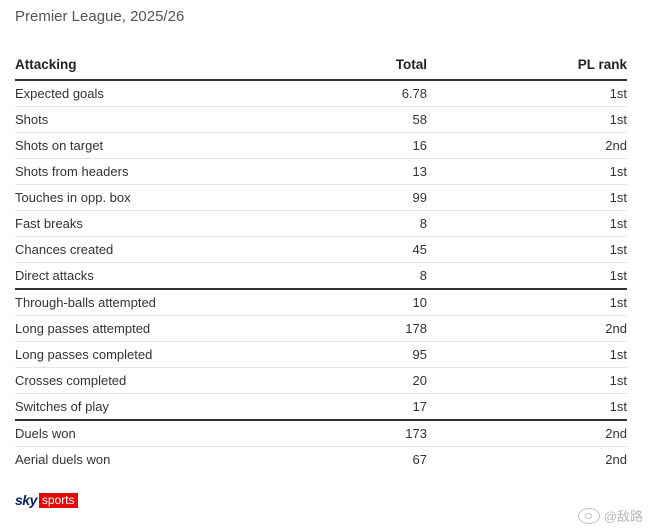 The width and height of the screenshot is (651, 531). I want to click on table-row: Through-balls attempted 10 1st, so click(321, 302).